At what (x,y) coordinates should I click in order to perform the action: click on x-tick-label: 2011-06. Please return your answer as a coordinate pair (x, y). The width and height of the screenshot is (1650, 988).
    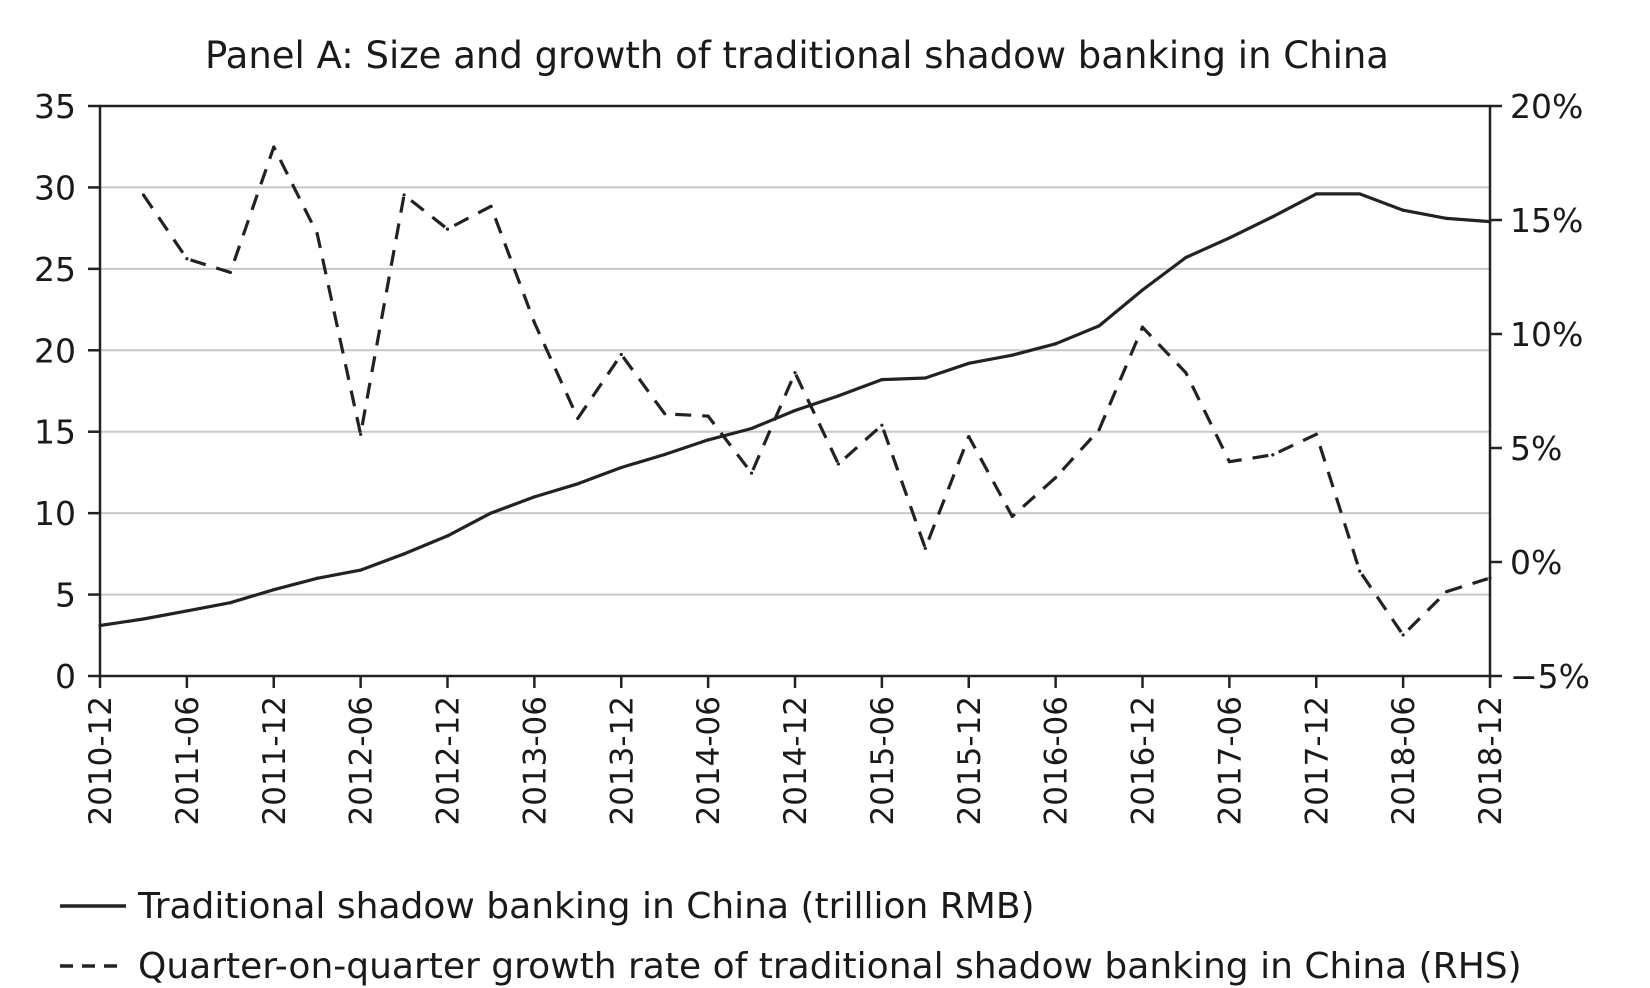
    Looking at the image, I should click on (188, 761).